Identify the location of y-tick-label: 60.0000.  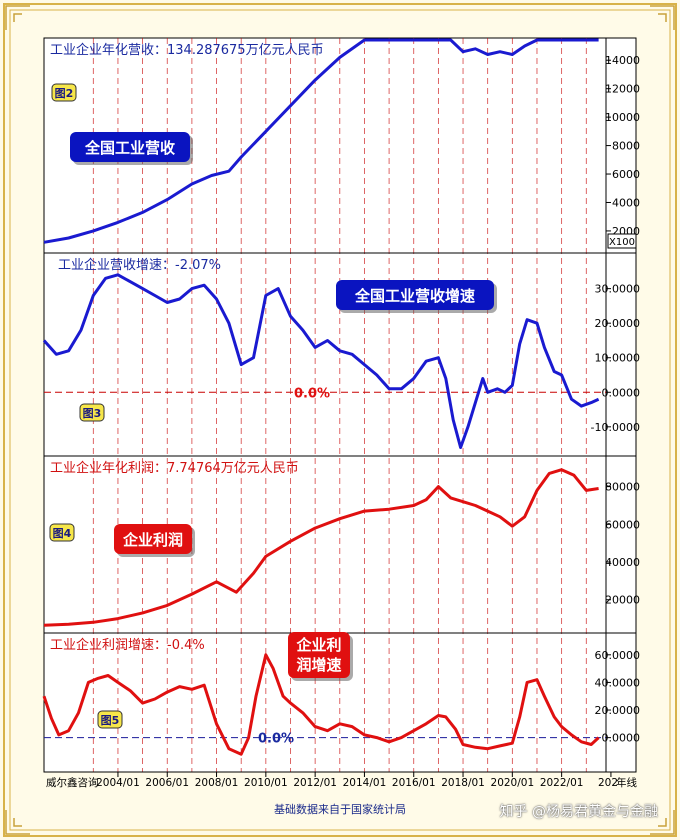
(618, 655).